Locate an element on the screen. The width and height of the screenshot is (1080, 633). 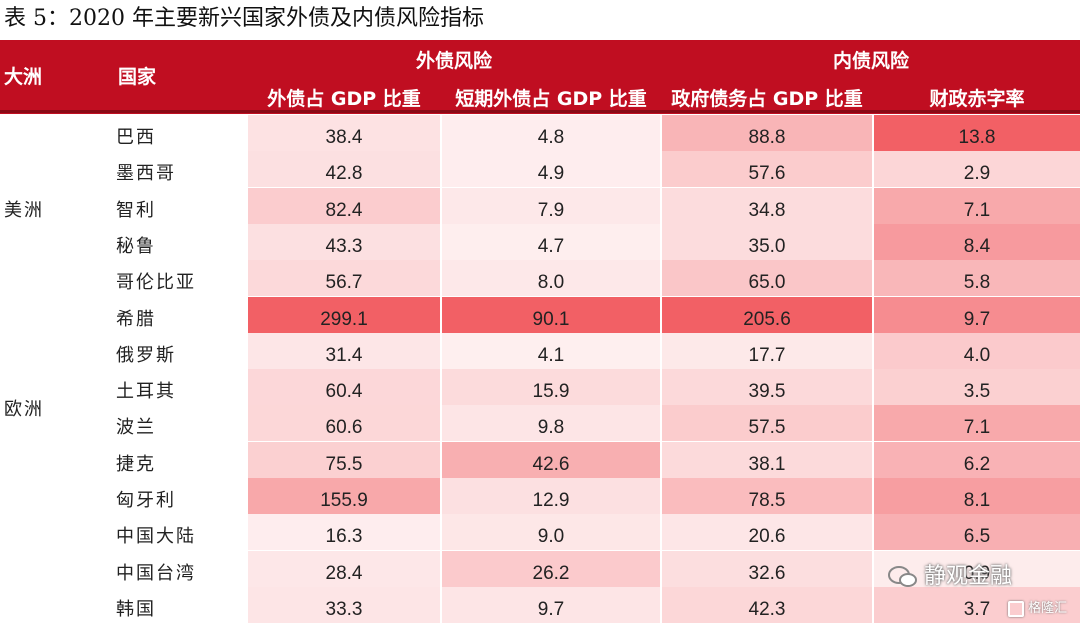
value-cell-4: 13.8 is located at coordinates (977, 133).